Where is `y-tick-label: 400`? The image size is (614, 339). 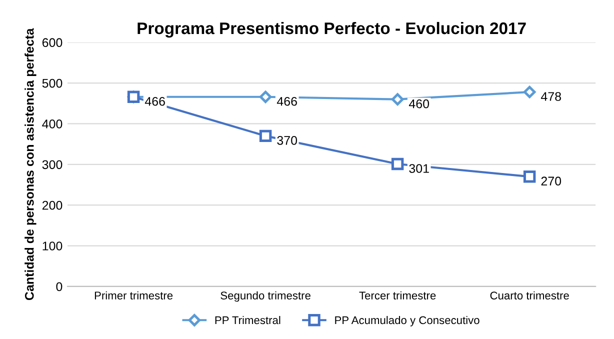
y-tick-label: 400 is located at coordinates (52, 124).